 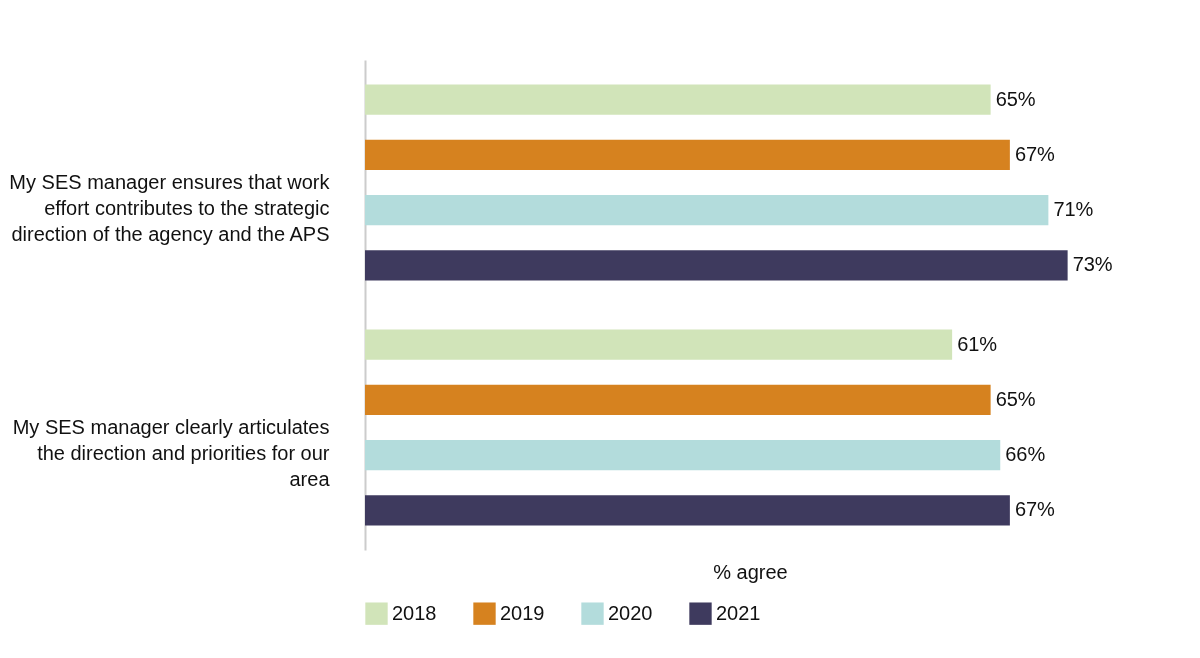 What do you see at coordinates (171, 452) in the screenshot?
I see `y-tick-label: My SES manager clearly articulates the direction and priorities for our area` at bounding box center [171, 452].